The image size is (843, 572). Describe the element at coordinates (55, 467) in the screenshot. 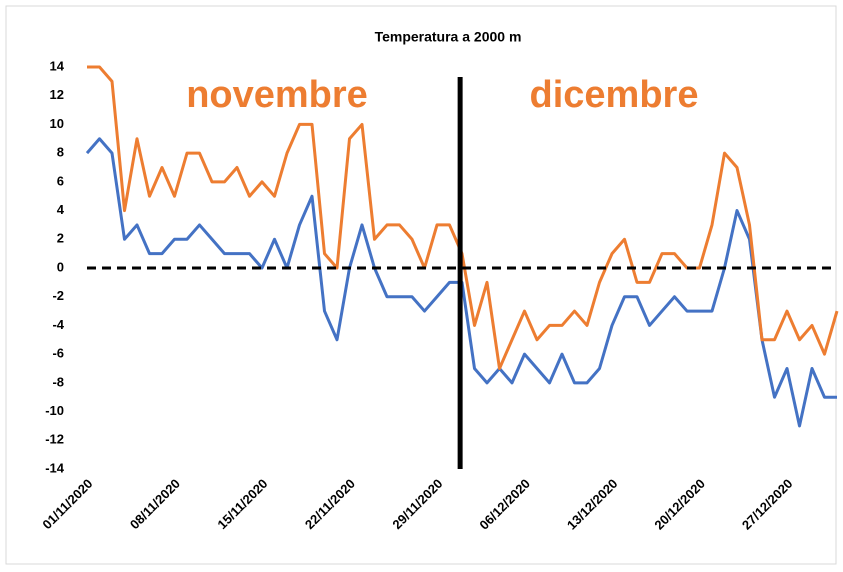

I see `y-tick-label: -14` at that location.